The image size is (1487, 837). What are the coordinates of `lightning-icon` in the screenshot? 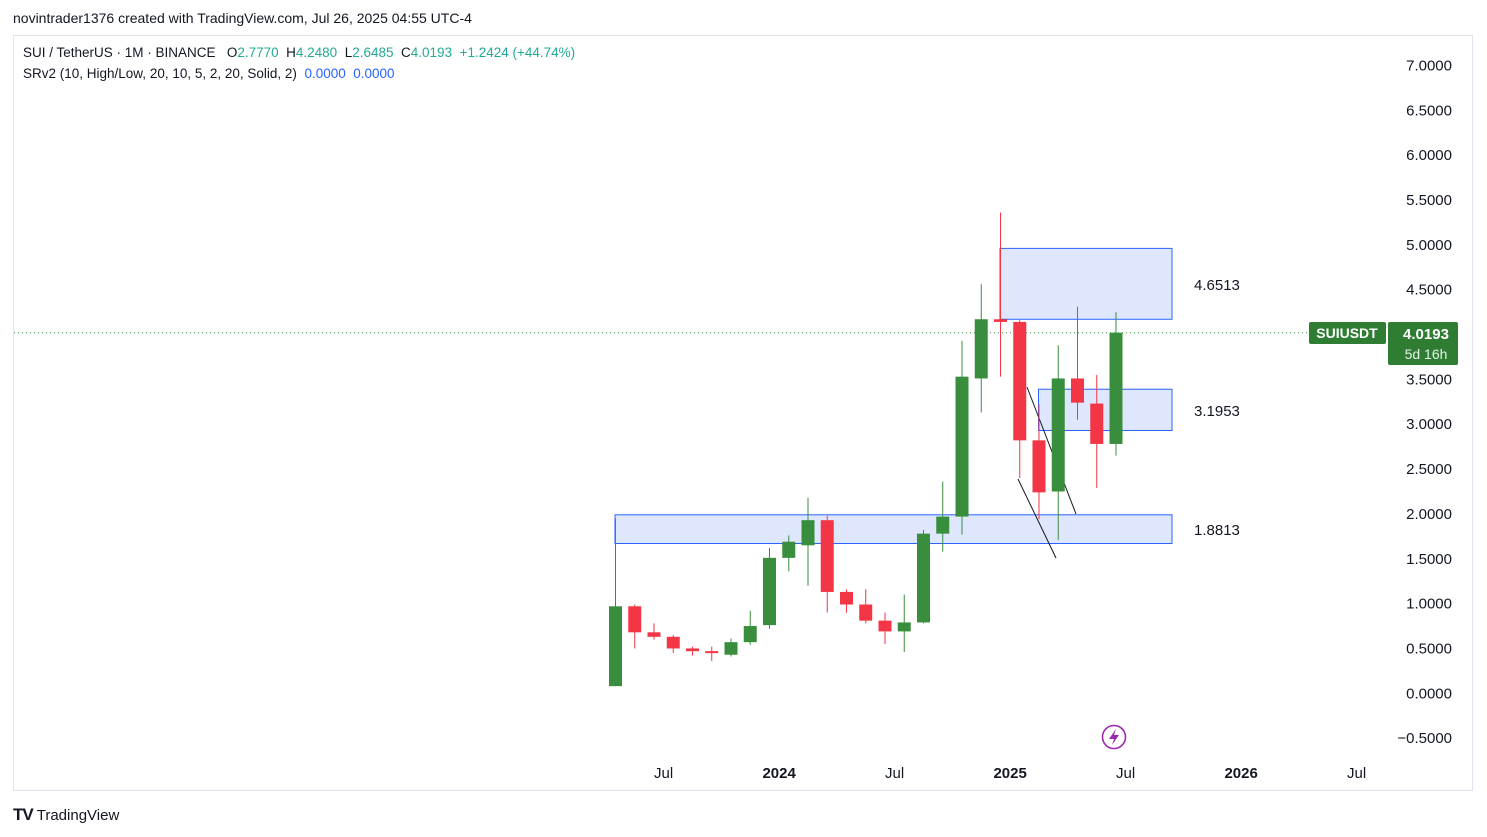 It's located at (1114, 737).